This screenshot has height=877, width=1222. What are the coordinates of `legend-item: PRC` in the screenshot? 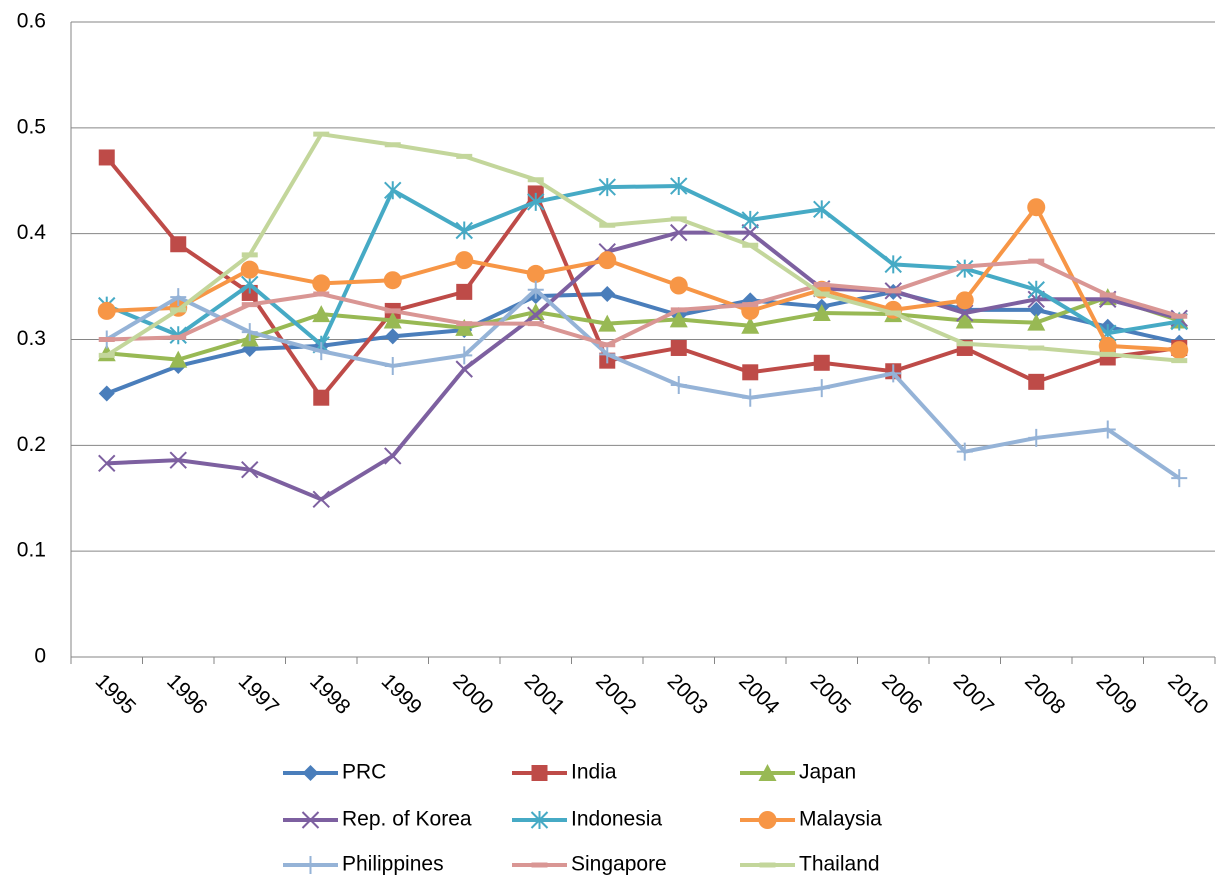 It's located at (334, 772).